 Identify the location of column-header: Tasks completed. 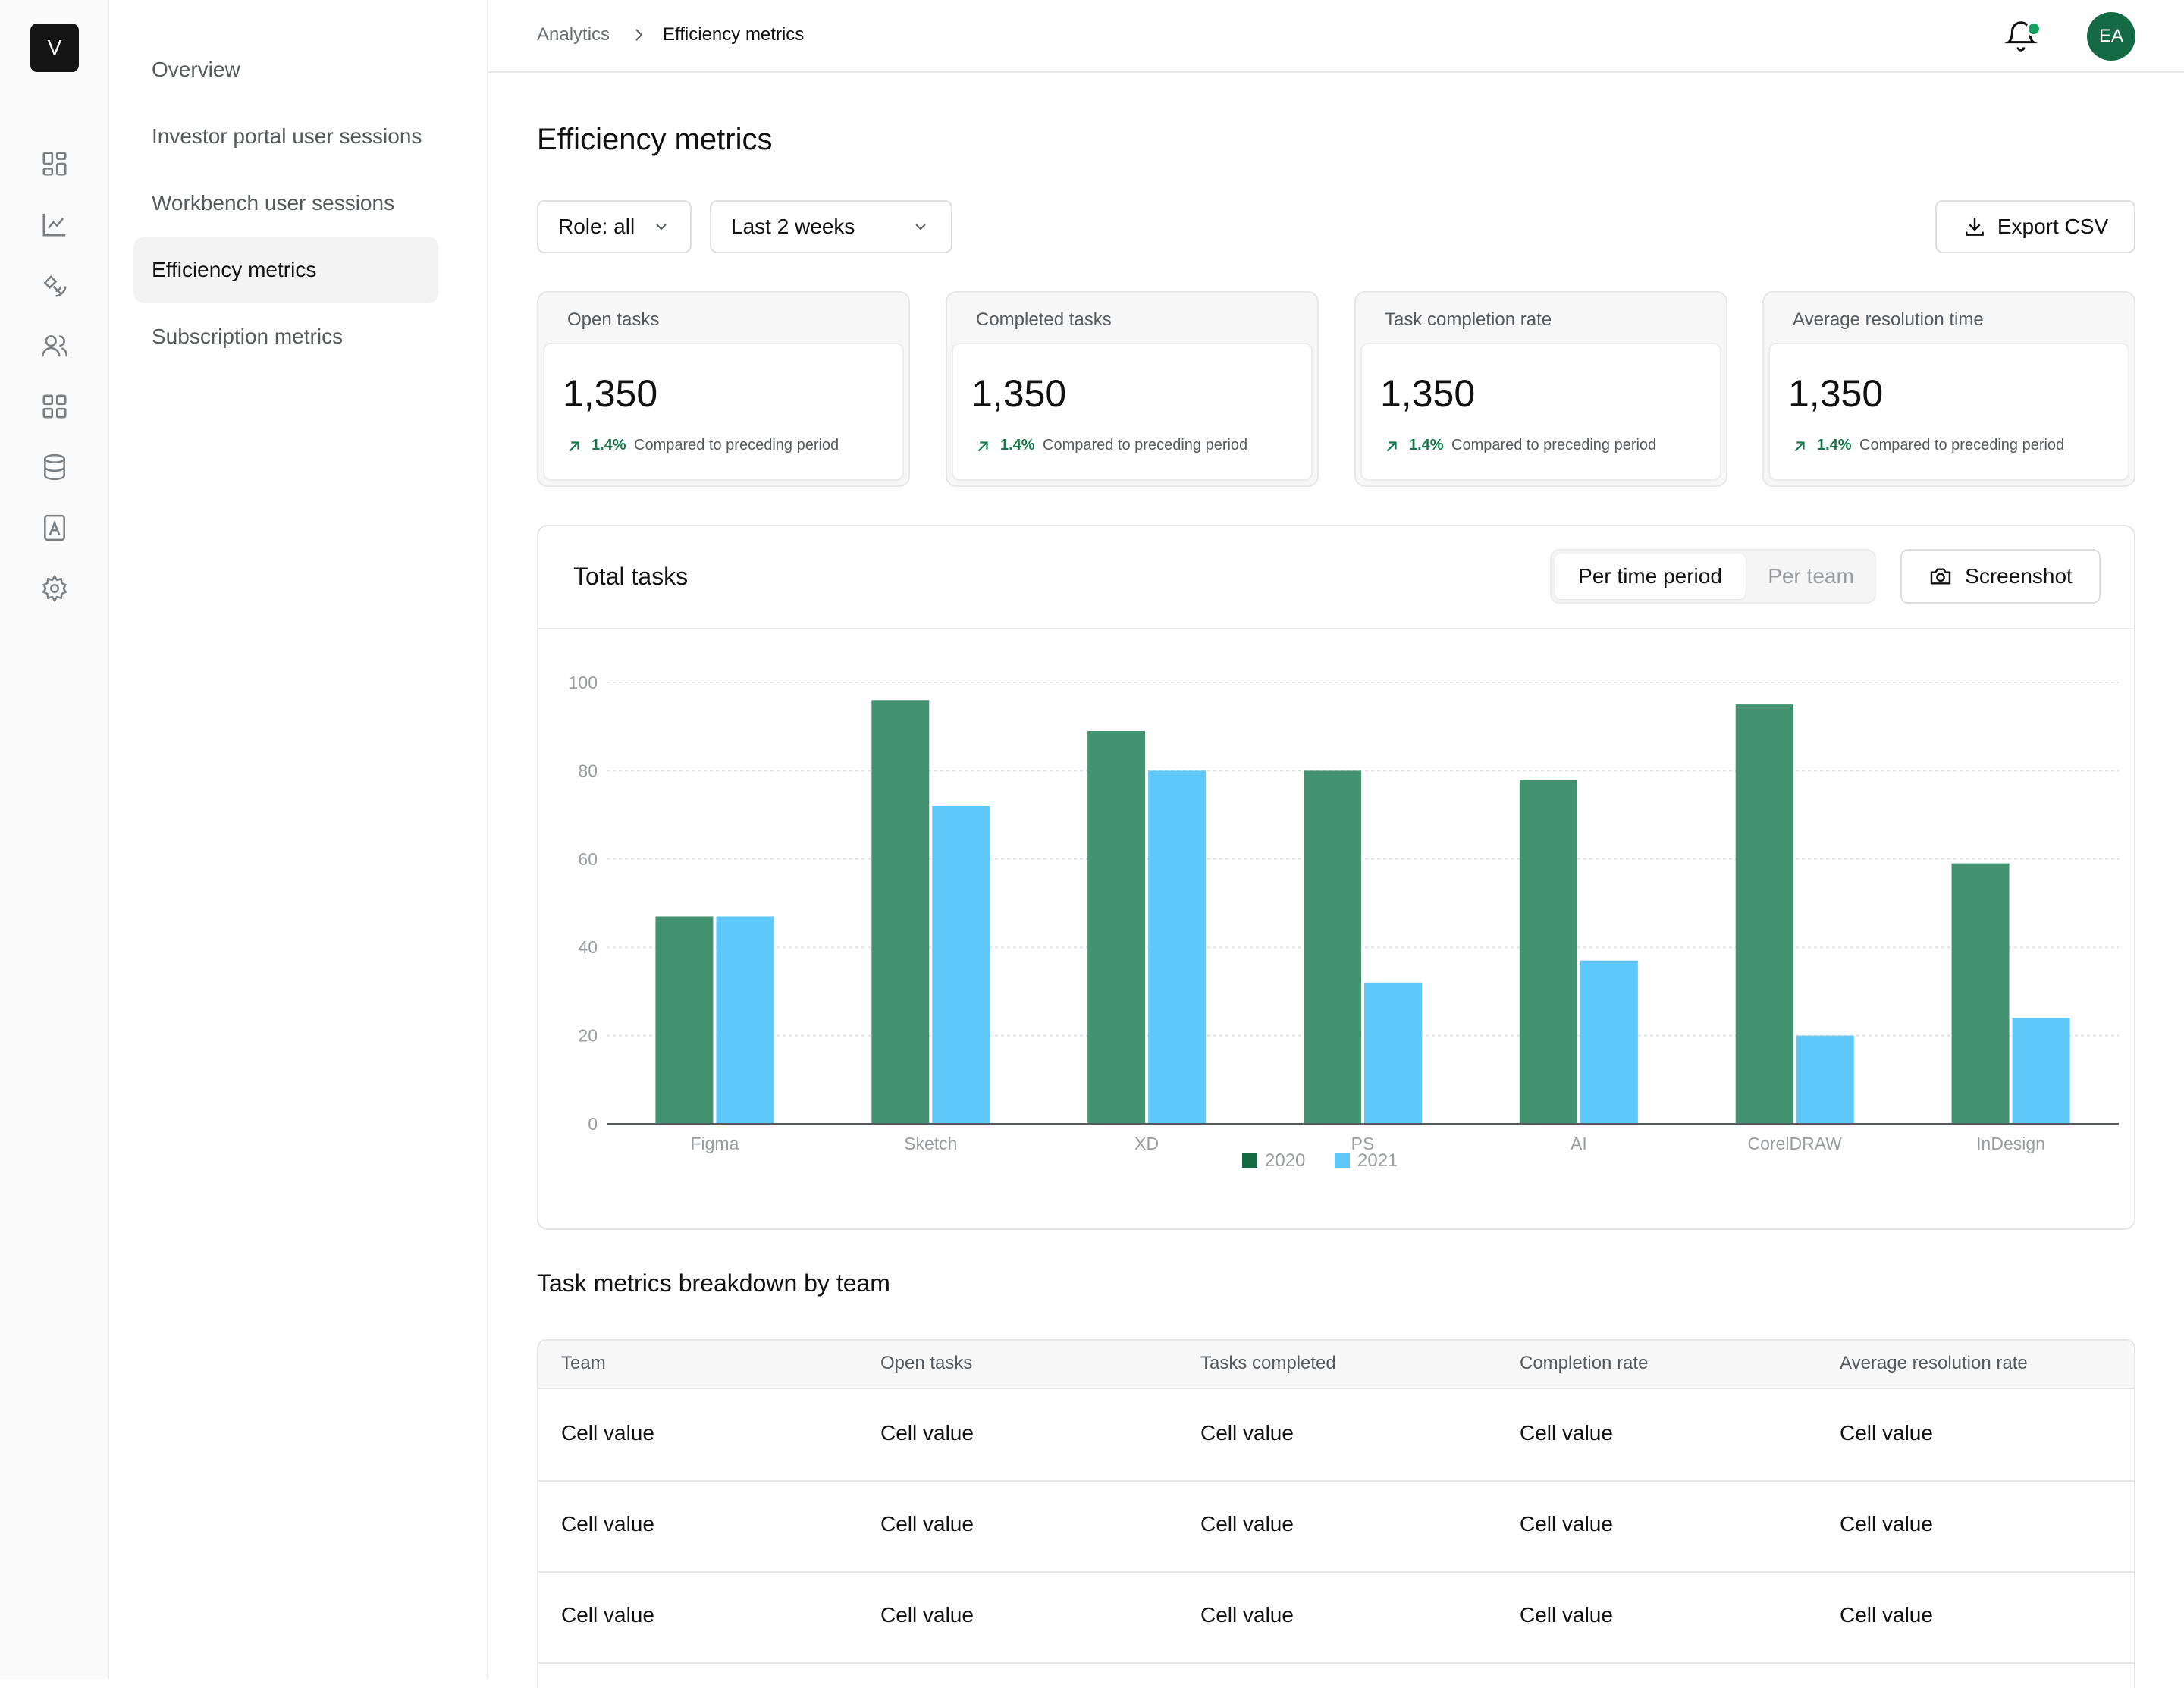
(1268, 1363).